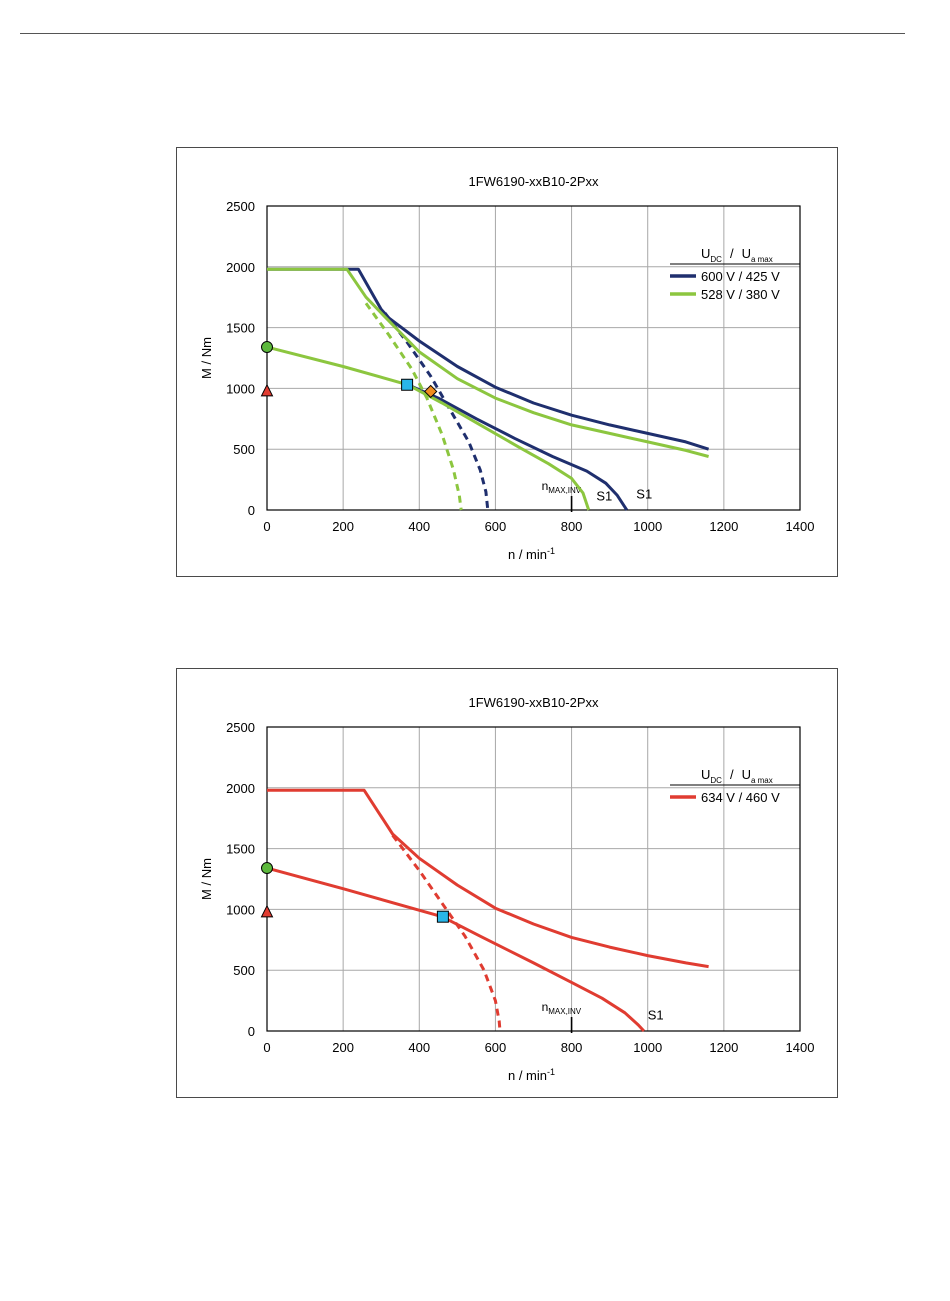 The height and width of the screenshot is (1301, 950). I want to click on chart-1-marker-triangle, so click(267, 390).